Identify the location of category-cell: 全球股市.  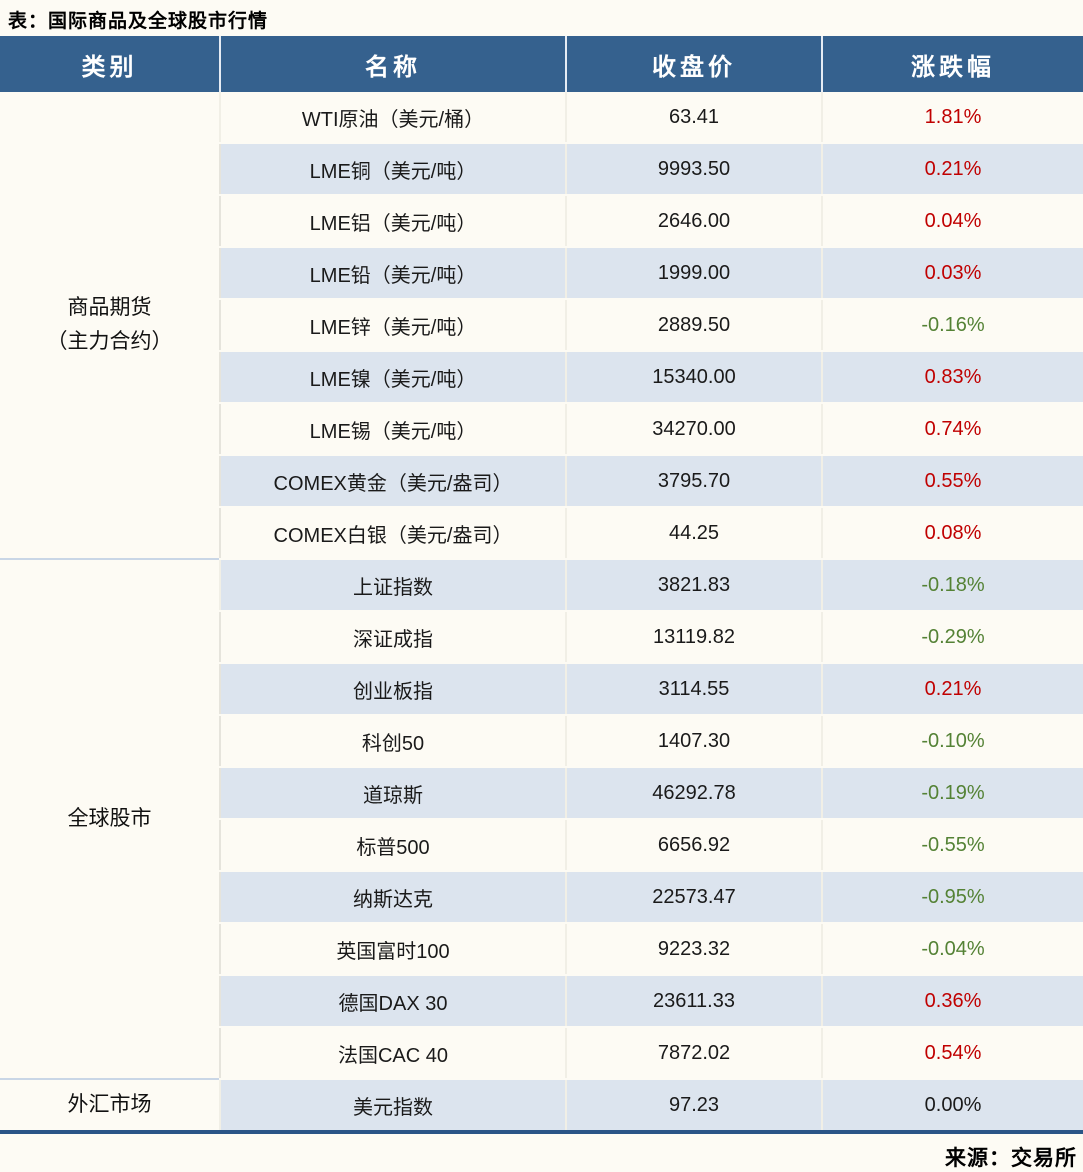
(110, 818).